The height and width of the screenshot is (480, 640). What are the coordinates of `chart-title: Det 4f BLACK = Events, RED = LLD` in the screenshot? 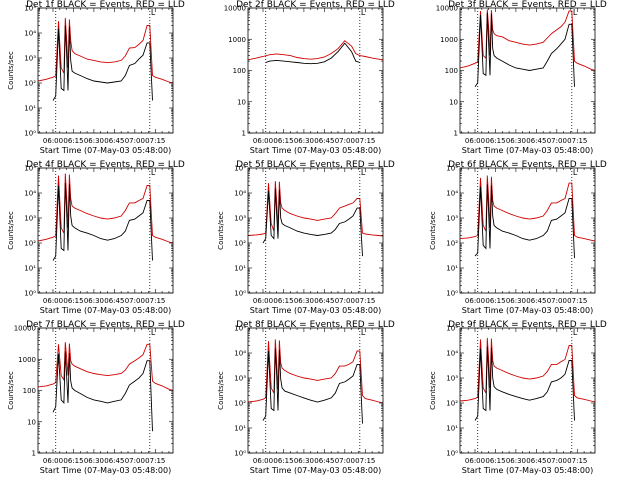 It's located at (105, 165).